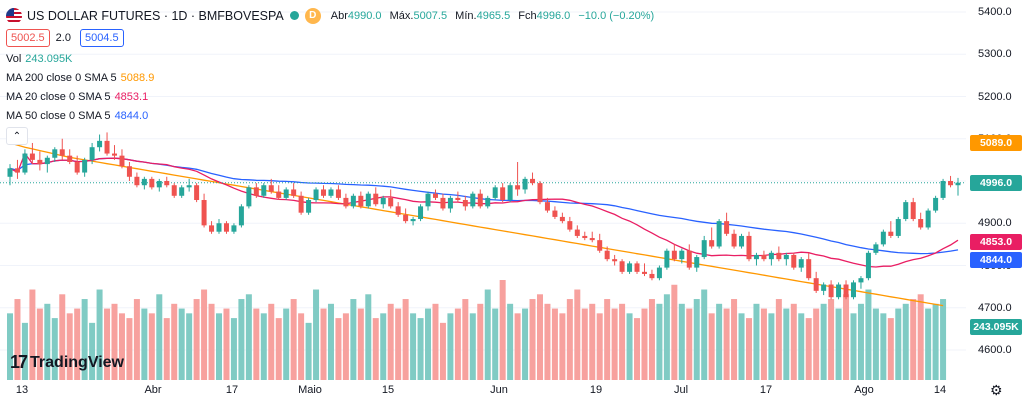  Describe the element at coordinates (596, 390) in the screenshot. I see `time-tick-label: 19` at that location.